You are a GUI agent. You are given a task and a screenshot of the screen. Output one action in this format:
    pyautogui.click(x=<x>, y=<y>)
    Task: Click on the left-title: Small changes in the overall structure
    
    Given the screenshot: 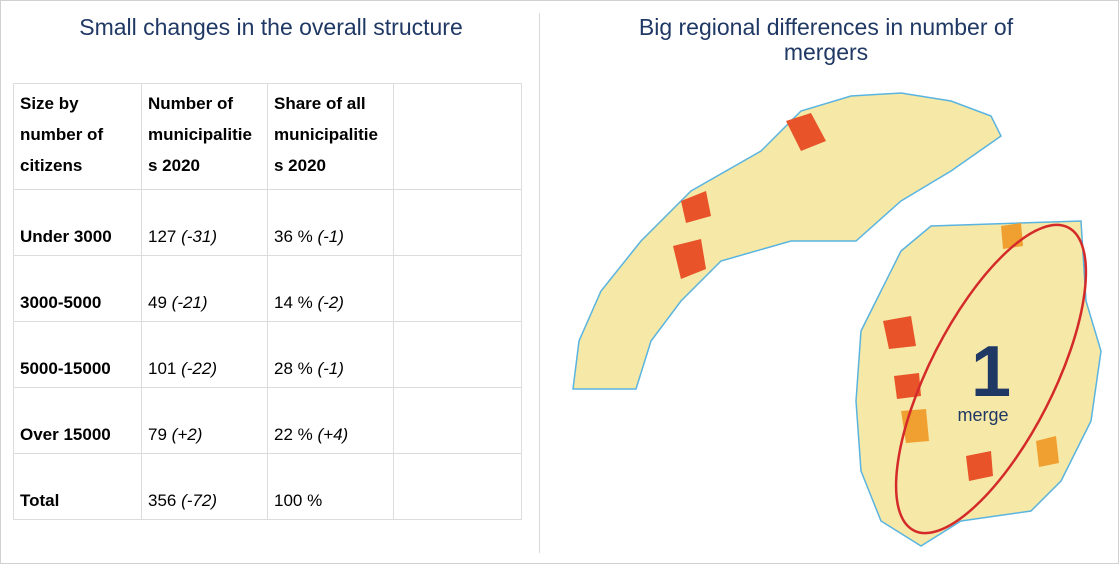 What is the action you would take?
    pyautogui.click(x=271, y=27)
    